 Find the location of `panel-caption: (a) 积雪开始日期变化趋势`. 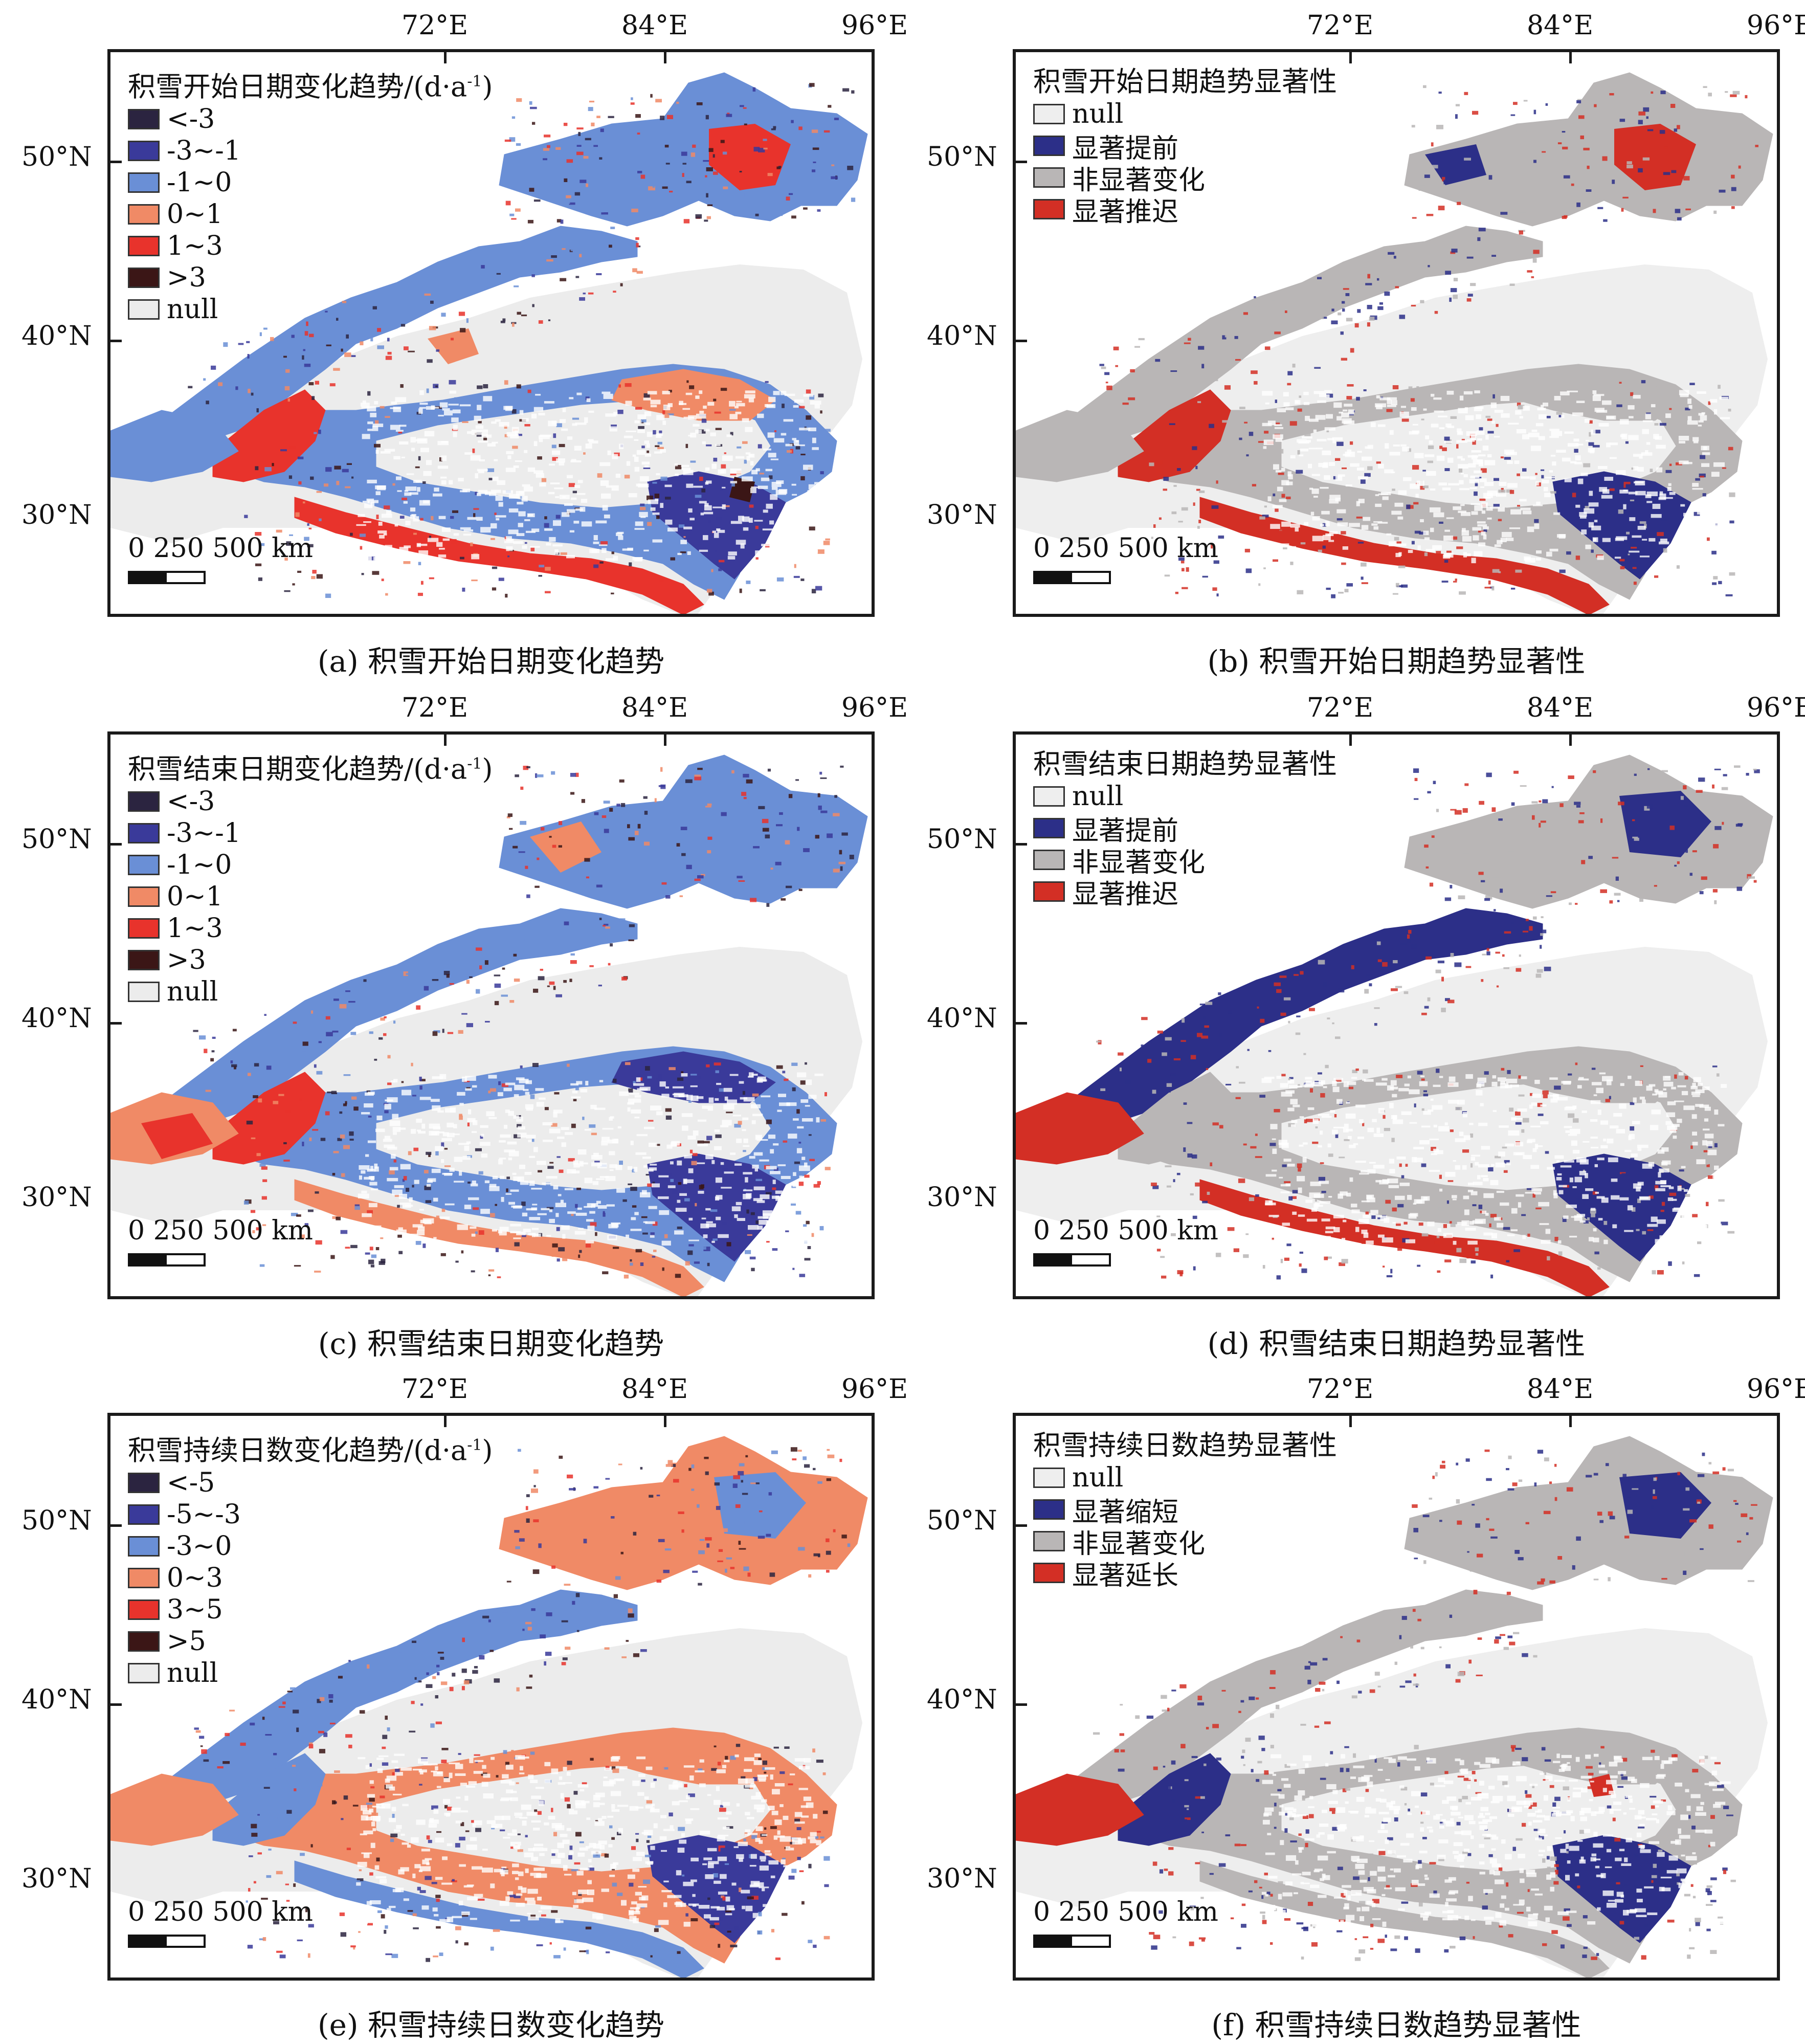

panel-caption: (a) 积雪开始日期变化趋势 is located at coordinates (491, 658).